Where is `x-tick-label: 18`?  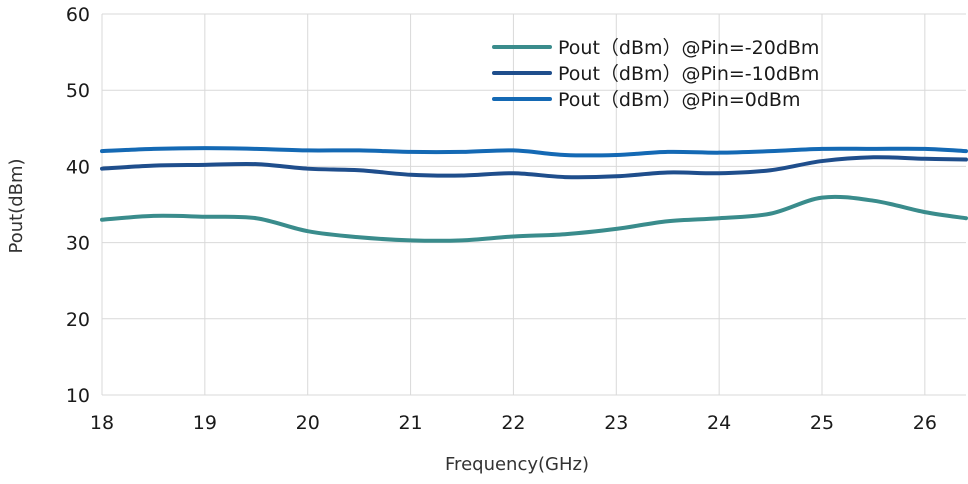 x-tick-label: 18 is located at coordinates (102, 423).